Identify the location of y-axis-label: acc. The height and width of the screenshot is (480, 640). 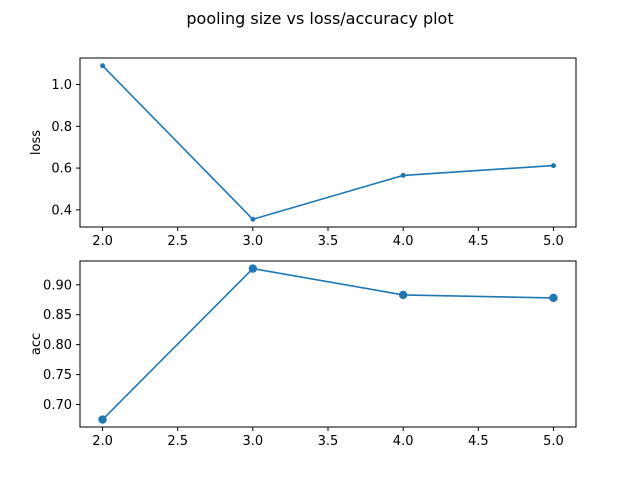
(36, 344).